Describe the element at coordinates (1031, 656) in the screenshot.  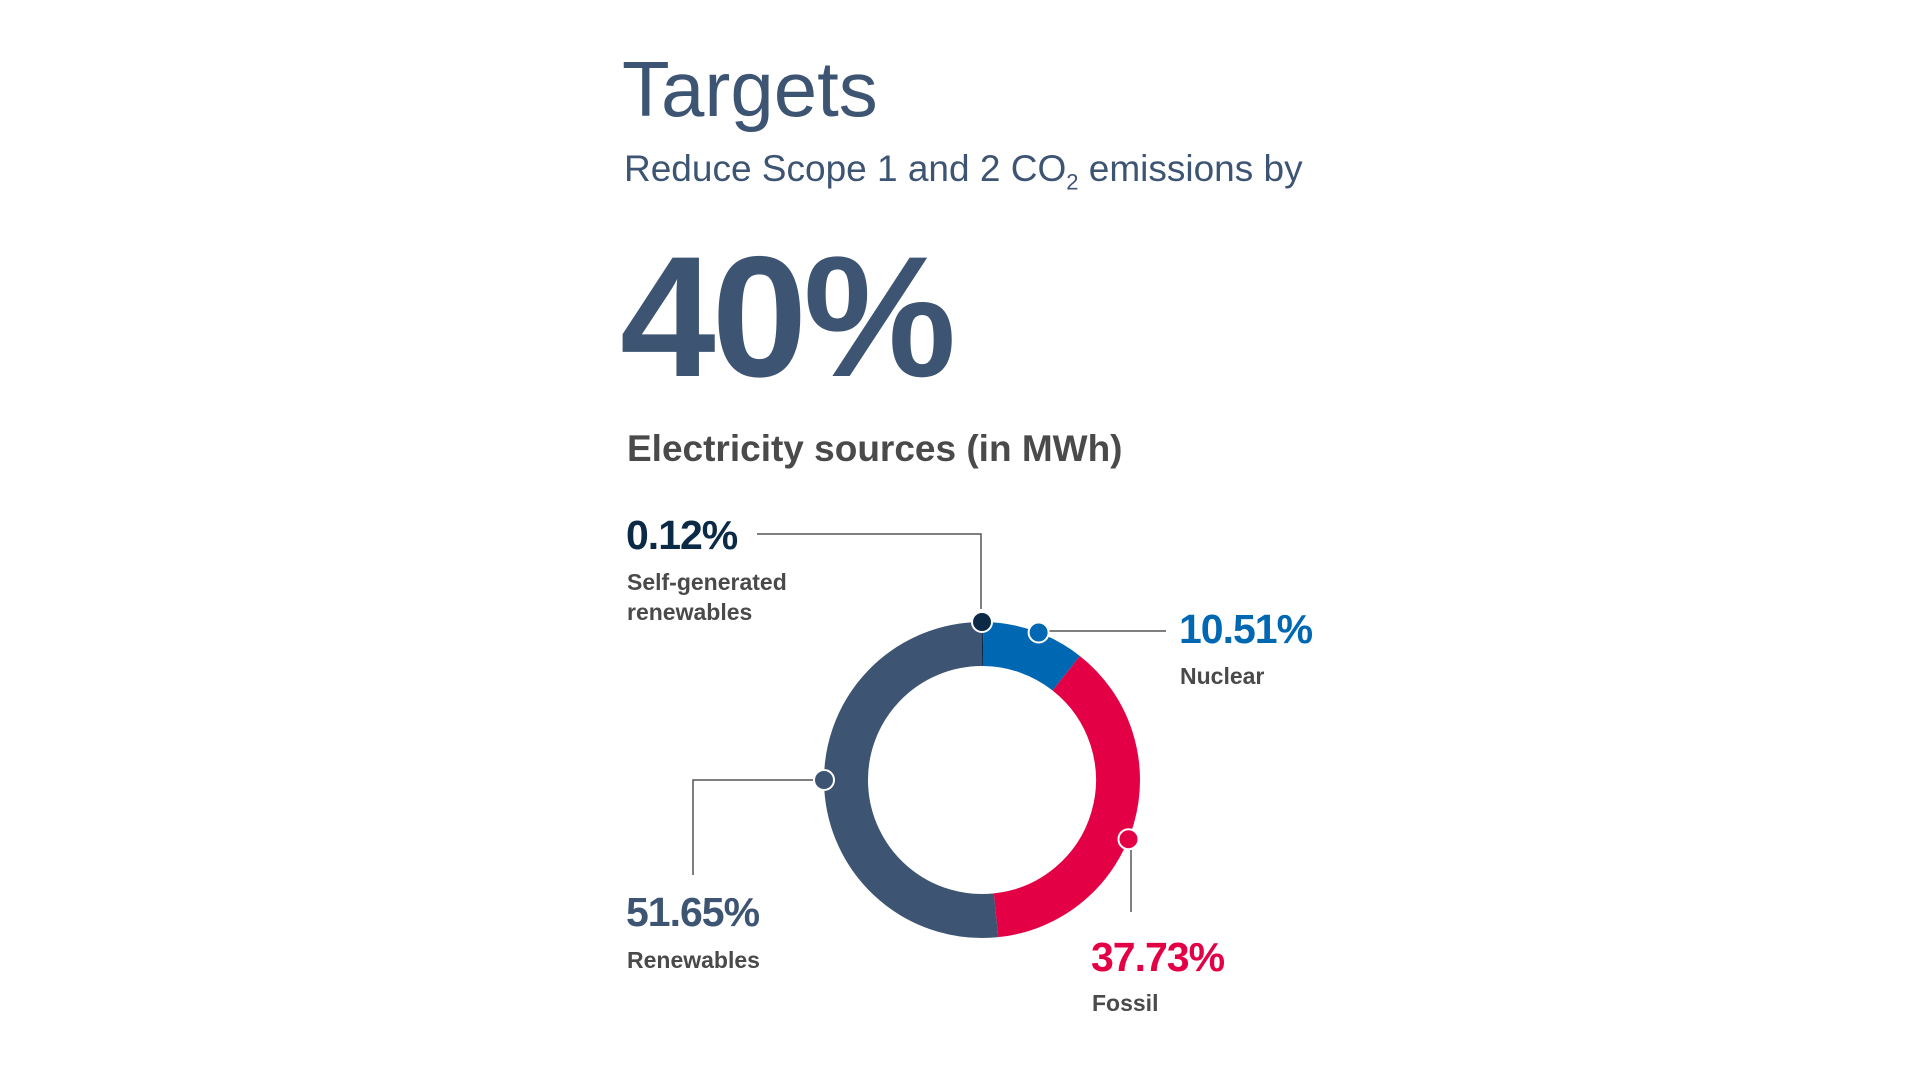
I see `slice-nuclear` at that location.